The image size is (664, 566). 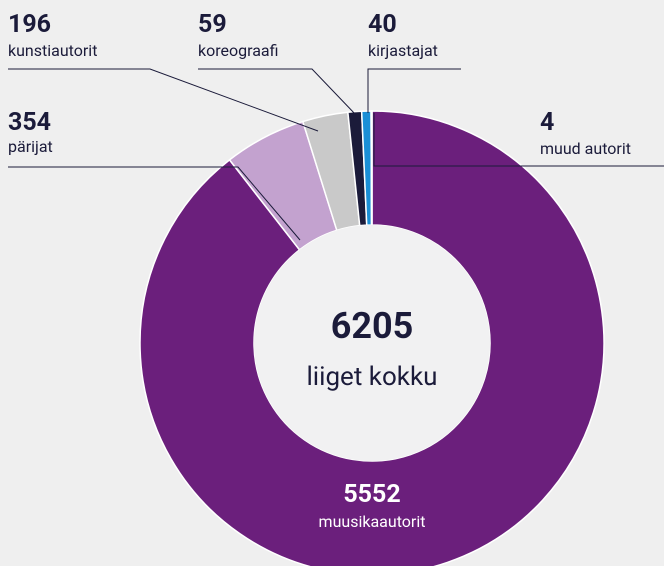 What do you see at coordinates (238, 50) in the screenshot?
I see `category-label: koreograafi` at bounding box center [238, 50].